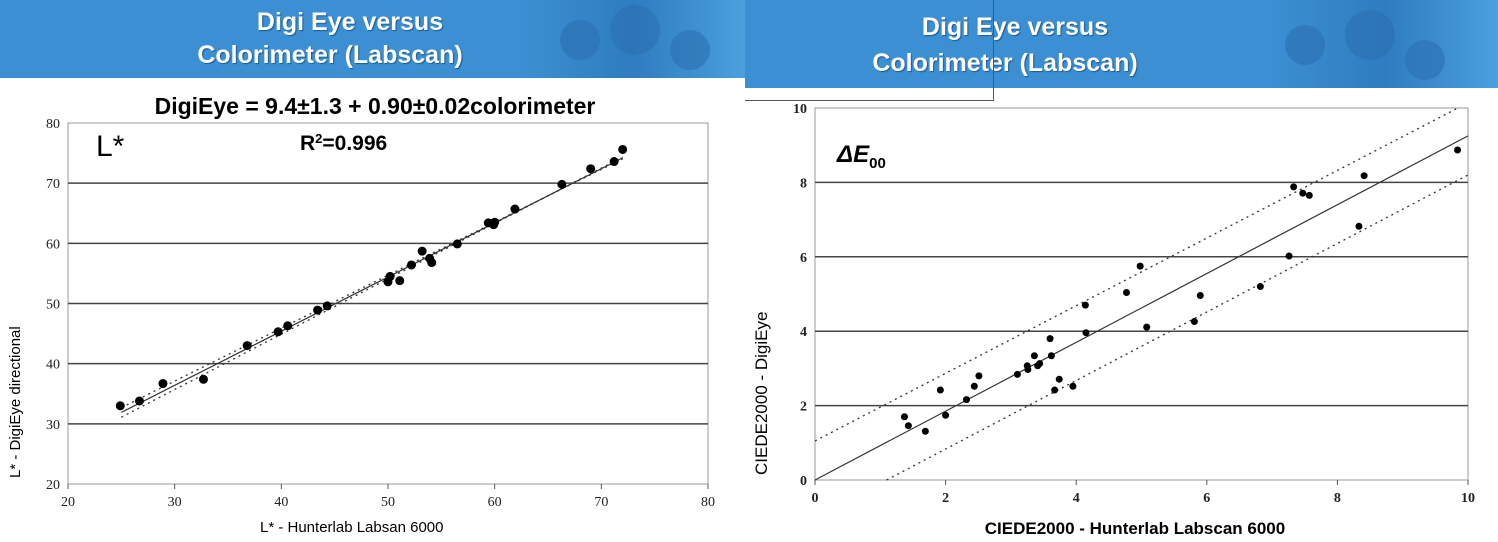 The height and width of the screenshot is (542, 1498). I want to click on x-tick-label: 4, so click(1076, 498).